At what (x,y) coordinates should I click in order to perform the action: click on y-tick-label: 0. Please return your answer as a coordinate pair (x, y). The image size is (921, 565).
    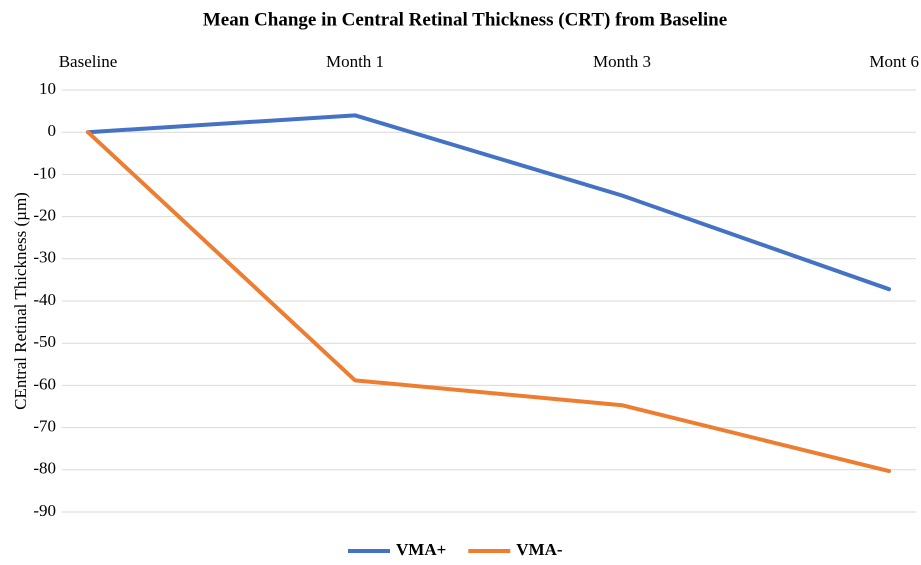
    Looking at the image, I should click on (52, 130).